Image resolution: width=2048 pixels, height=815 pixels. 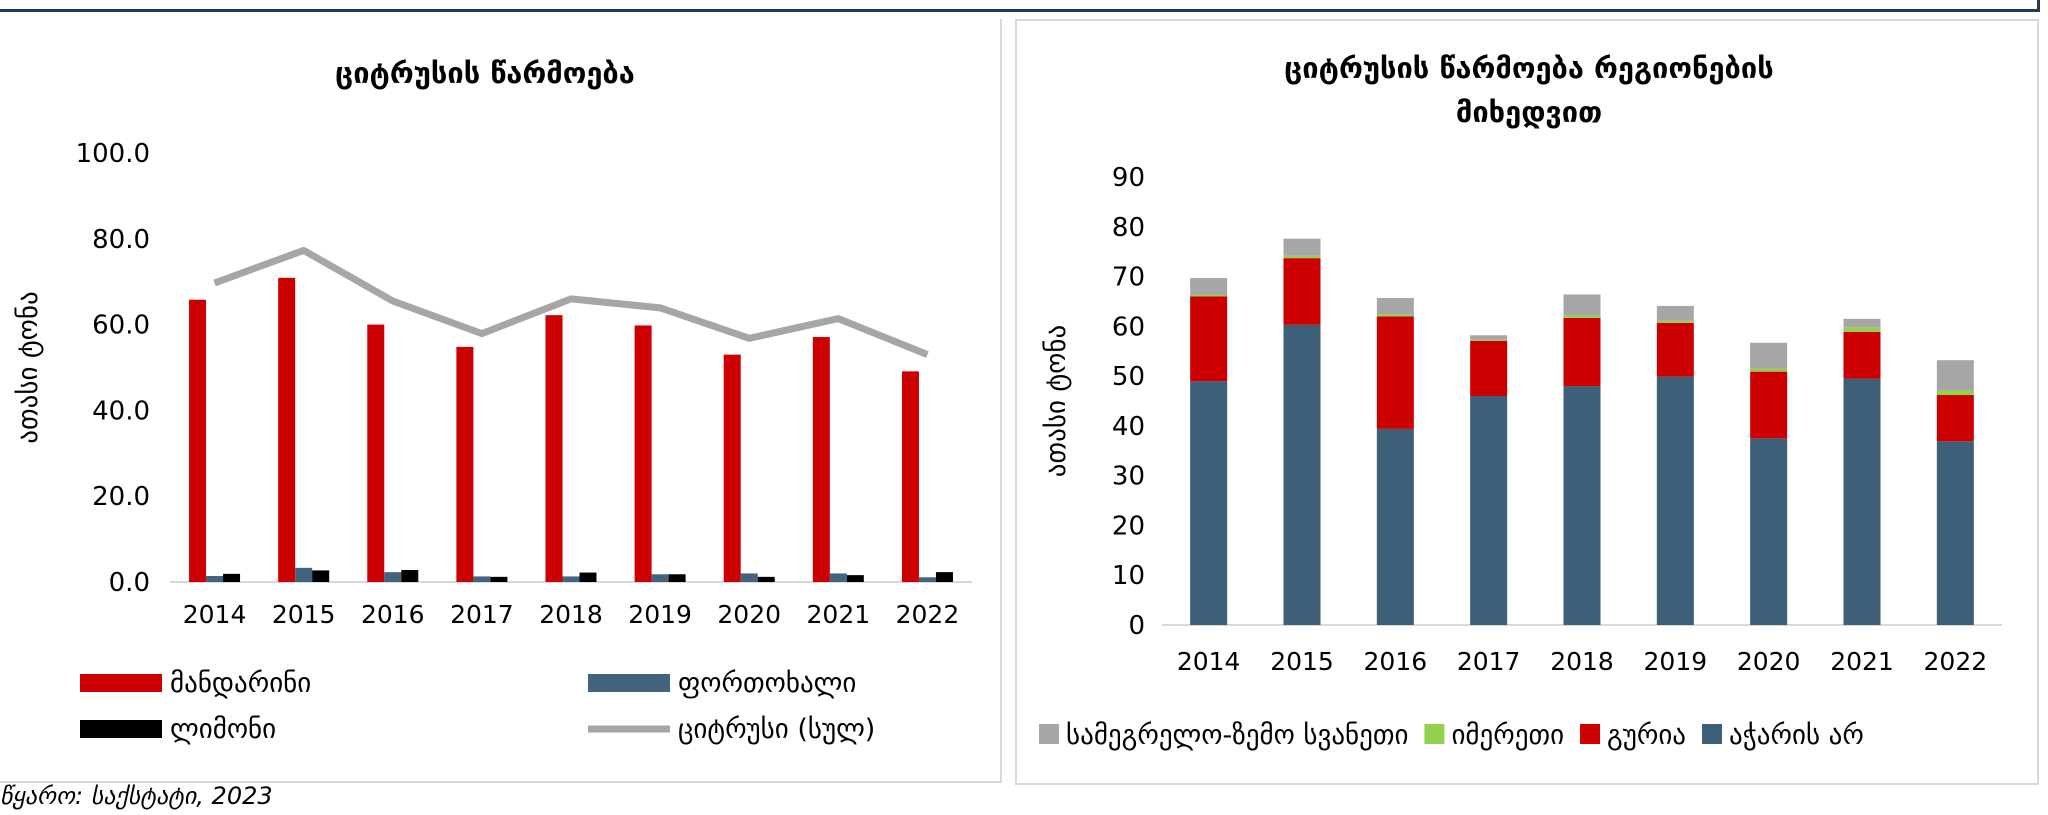 What do you see at coordinates (629, 683) in the screenshot?
I see `legend-swatch-ფორთოხალი` at bounding box center [629, 683].